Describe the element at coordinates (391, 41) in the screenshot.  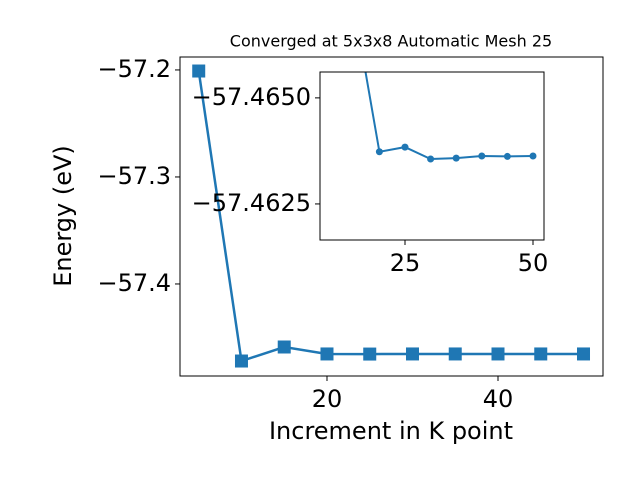
I see `chart-title: Converged at 5x3x8 Automatic Mesh 25` at that location.